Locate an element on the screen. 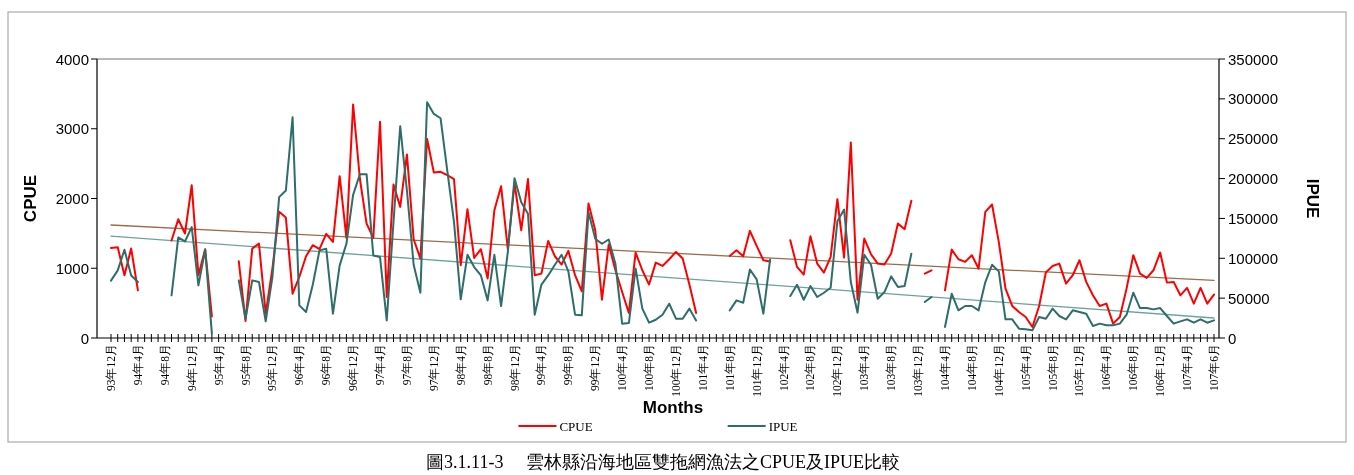  x-tick-label: 97年12月 is located at coordinates (433, 367).